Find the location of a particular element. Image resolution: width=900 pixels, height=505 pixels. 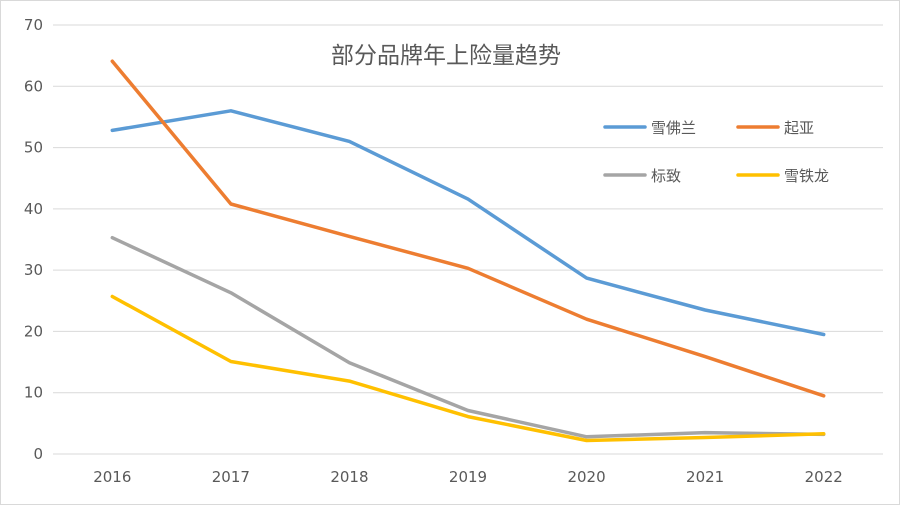

legend-item: 起亚 is located at coordinates (775, 128).